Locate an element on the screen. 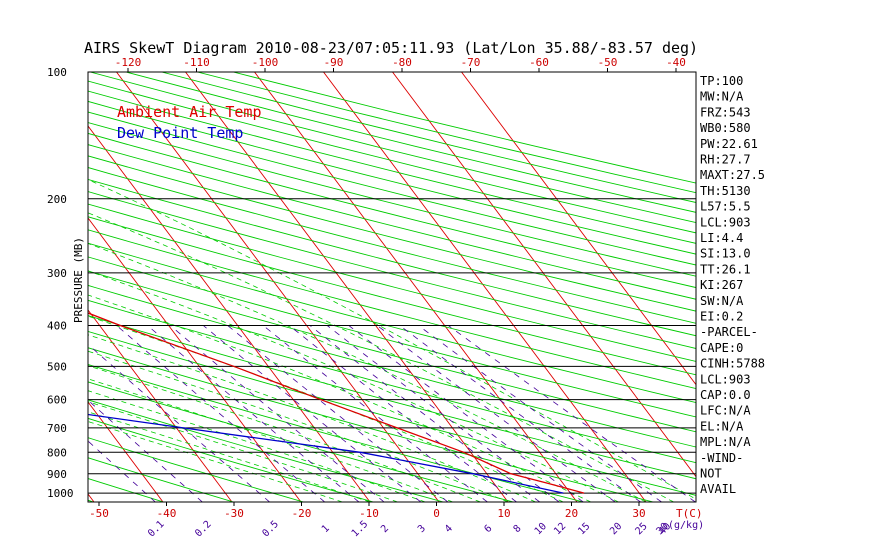 The image size is (870, 560). bottom-tick-label: -50 is located at coordinates (99, 513).